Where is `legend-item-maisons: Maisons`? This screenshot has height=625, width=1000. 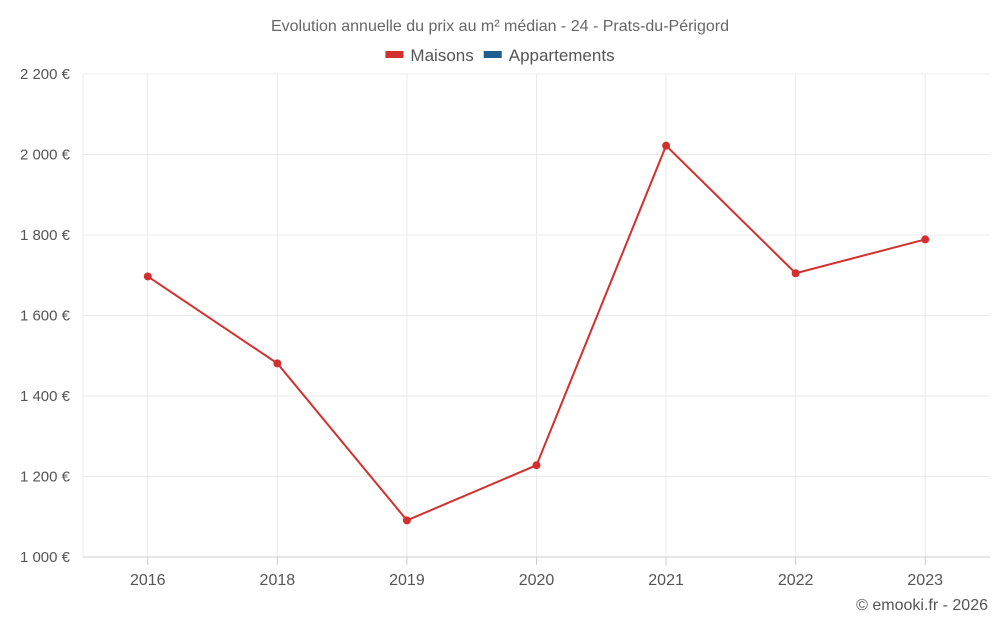
legend-item-maisons: Maisons is located at coordinates (429, 55).